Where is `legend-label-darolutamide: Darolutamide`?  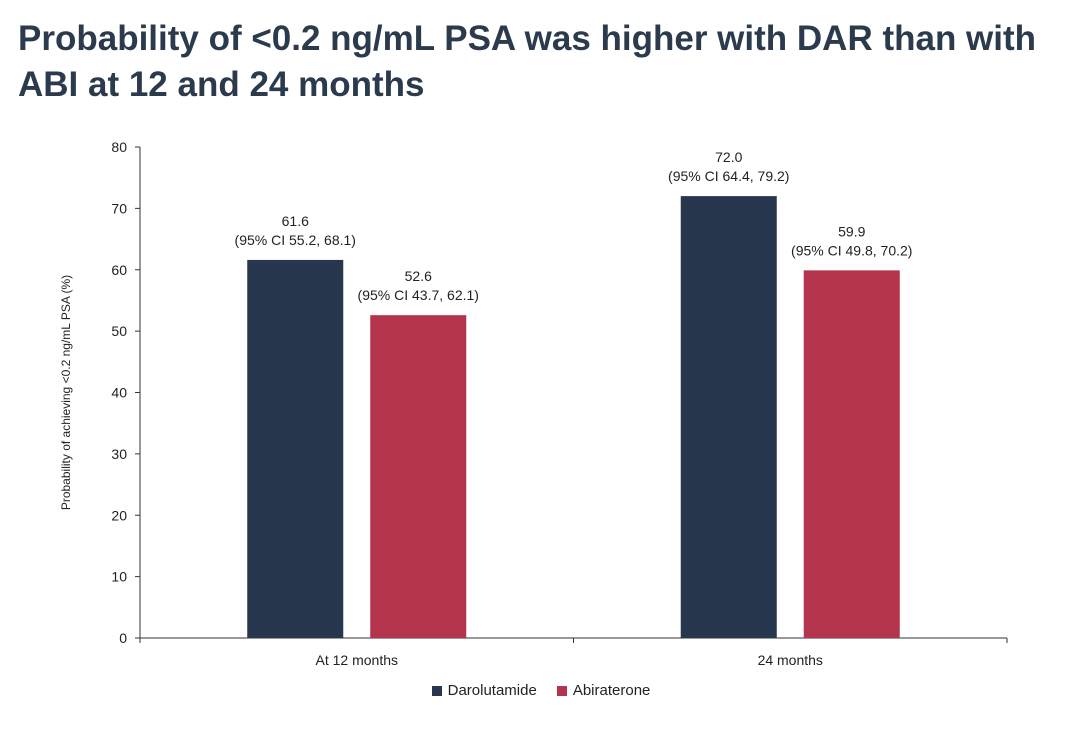 legend-label-darolutamide: Darolutamide is located at coordinates (492, 690).